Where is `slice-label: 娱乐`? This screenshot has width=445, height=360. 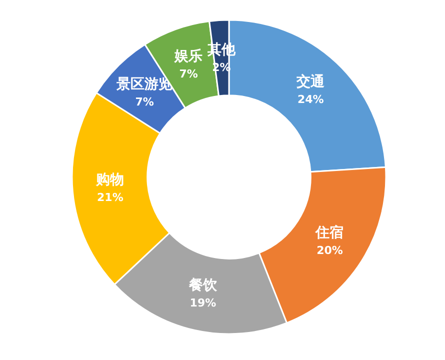 slice-label: 娱乐 is located at coordinates (188, 56).